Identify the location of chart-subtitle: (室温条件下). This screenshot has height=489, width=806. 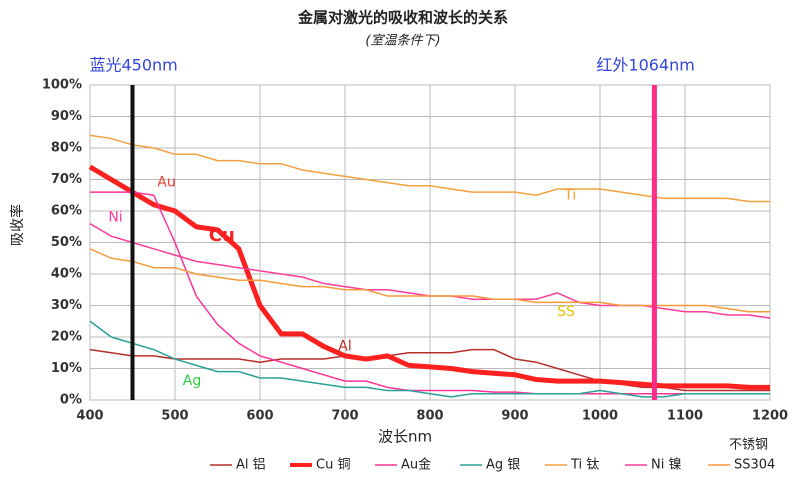
(402, 41).